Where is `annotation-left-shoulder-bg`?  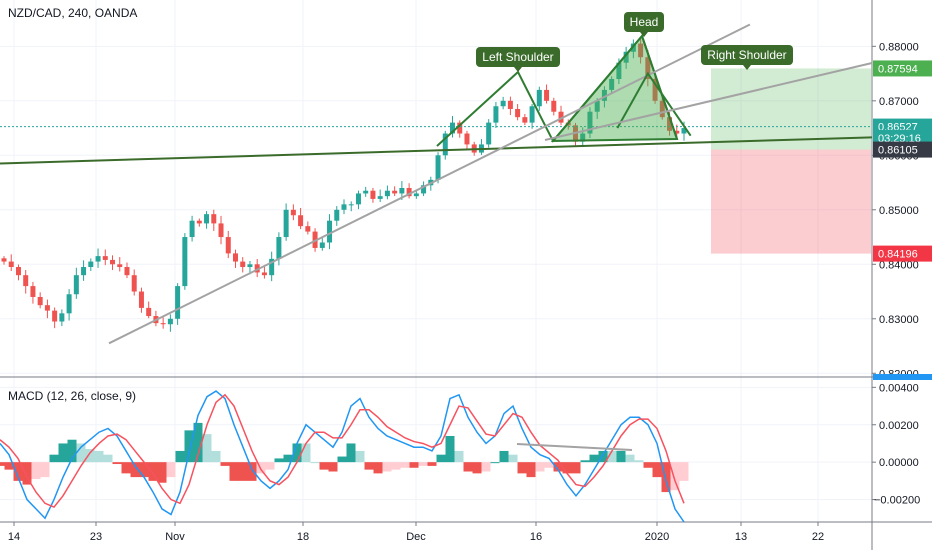
annotation-left-shoulder-bg is located at coordinates (518, 57).